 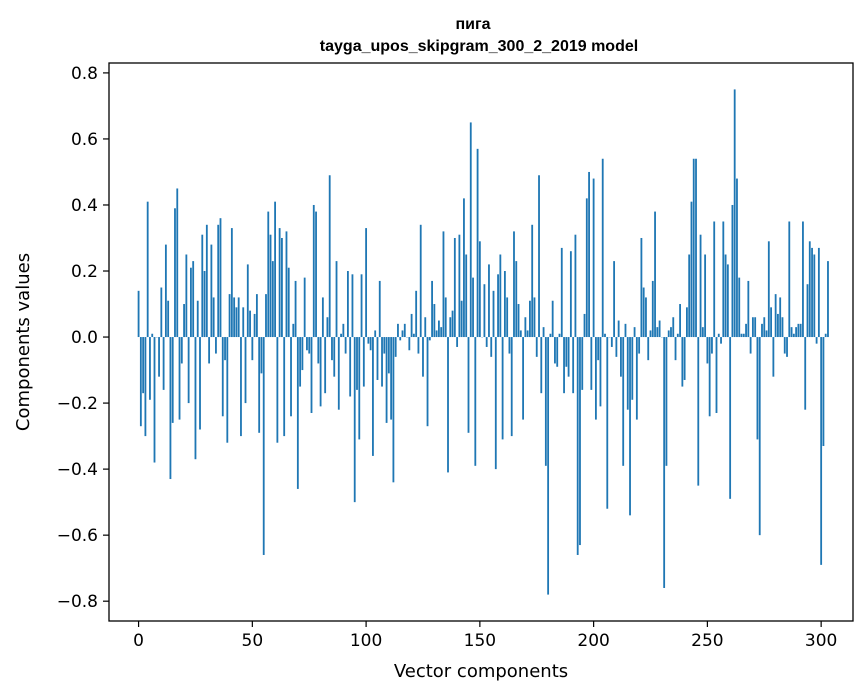 What do you see at coordinates (138, 641) in the screenshot?
I see `x-tick-label: 0` at bounding box center [138, 641].